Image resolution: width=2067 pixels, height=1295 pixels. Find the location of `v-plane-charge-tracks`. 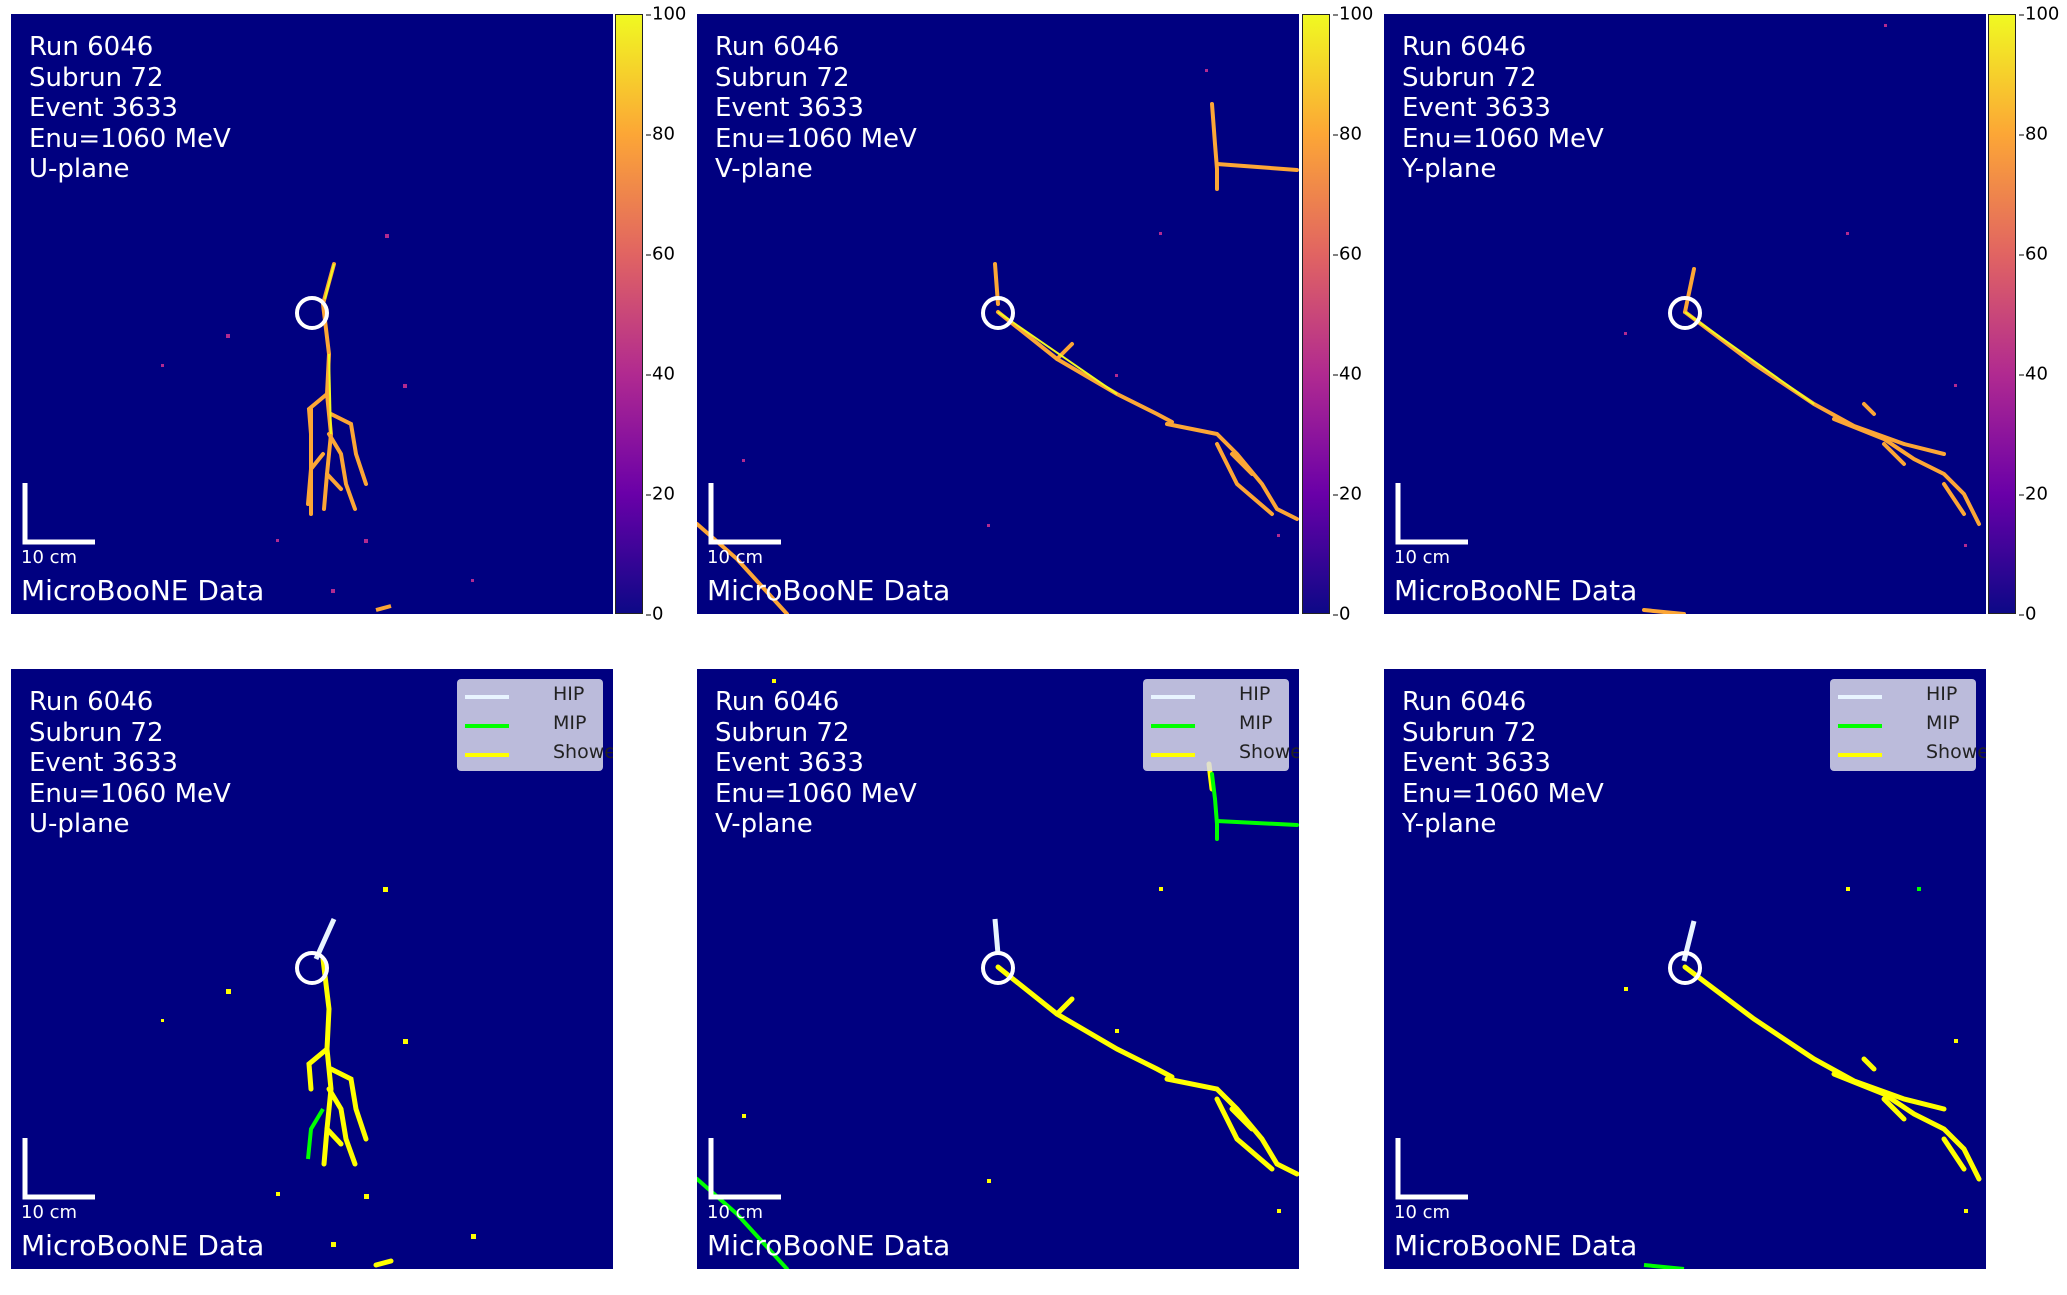

v-plane-charge-tracks is located at coordinates (998, 341).